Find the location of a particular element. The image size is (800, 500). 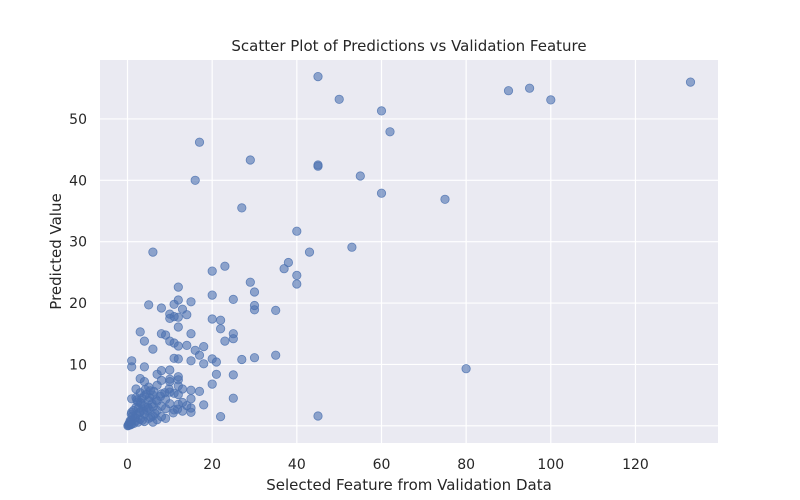

y-tick-label: 20 is located at coordinates (78, 304).